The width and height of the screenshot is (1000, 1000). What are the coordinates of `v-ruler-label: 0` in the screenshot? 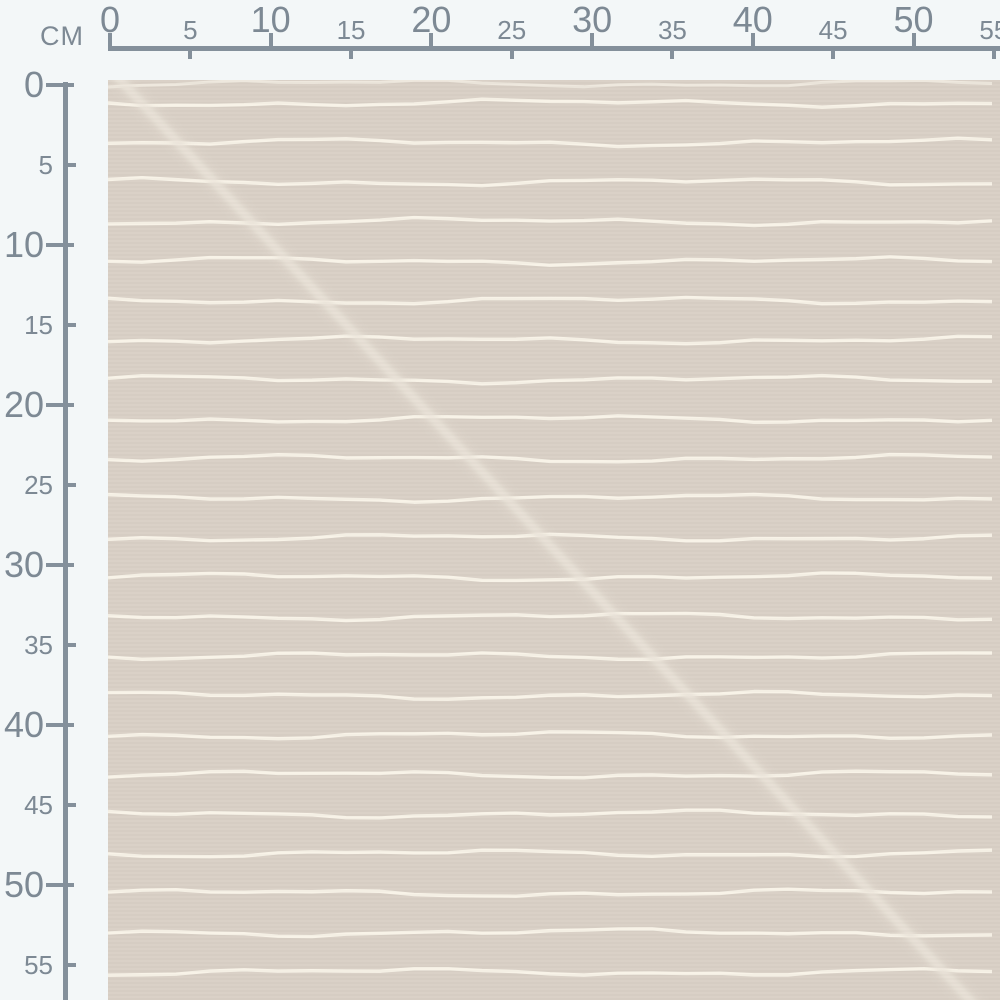 It's located at (33, 84).